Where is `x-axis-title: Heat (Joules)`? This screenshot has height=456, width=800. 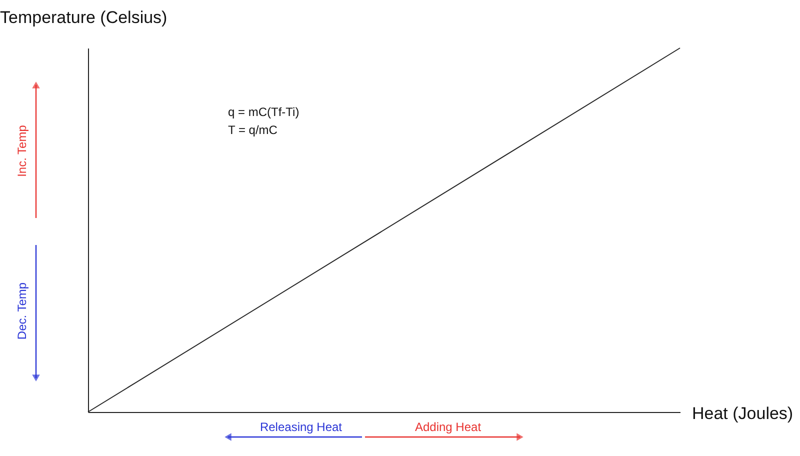
x-axis-title: Heat (Joules) is located at coordinates (743, 413).